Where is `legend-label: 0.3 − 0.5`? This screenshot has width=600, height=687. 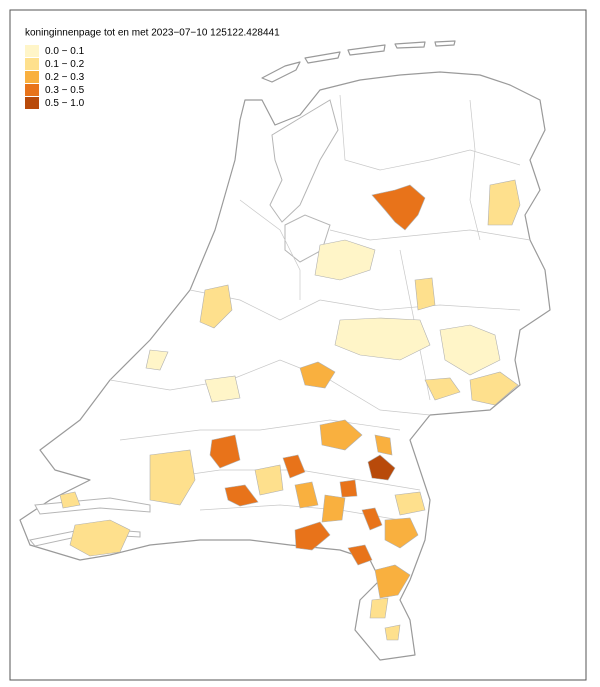
legend-label: 0.3 − 0.5 is located at coordinates (65, 90).